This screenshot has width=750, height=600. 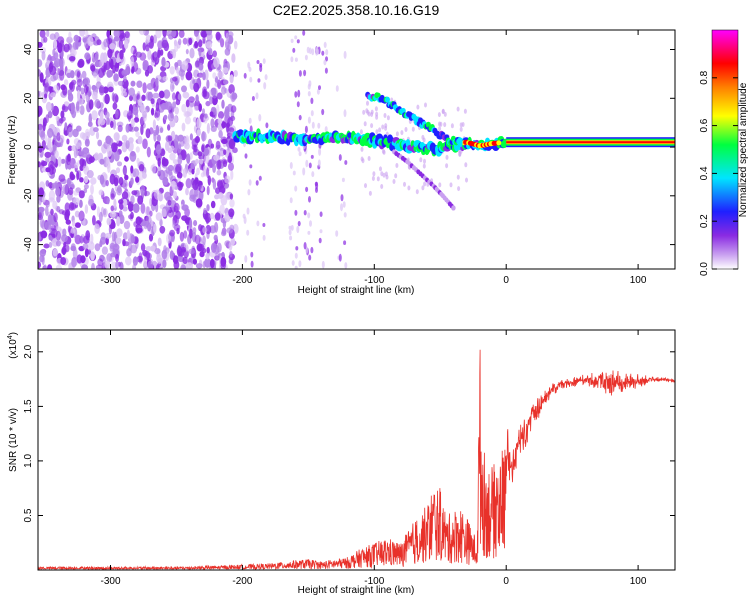 I want to click on colorbar-gradient, so click(x=725, y=149).